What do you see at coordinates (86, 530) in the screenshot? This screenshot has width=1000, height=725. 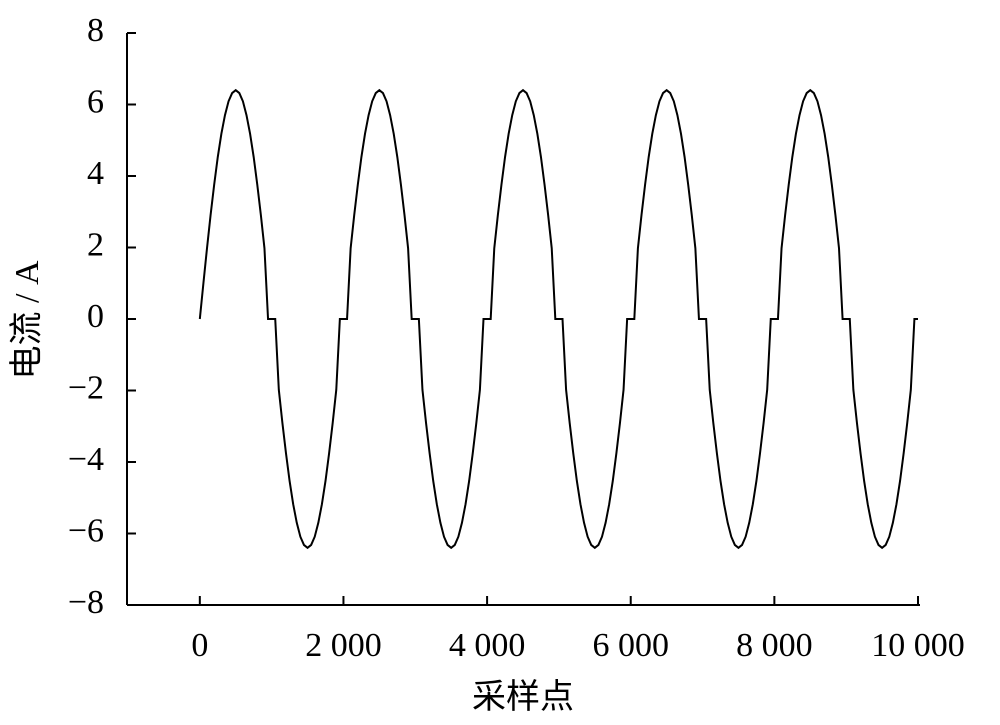 I see `y-tick-label: −6` at bounding box center [86, 530].